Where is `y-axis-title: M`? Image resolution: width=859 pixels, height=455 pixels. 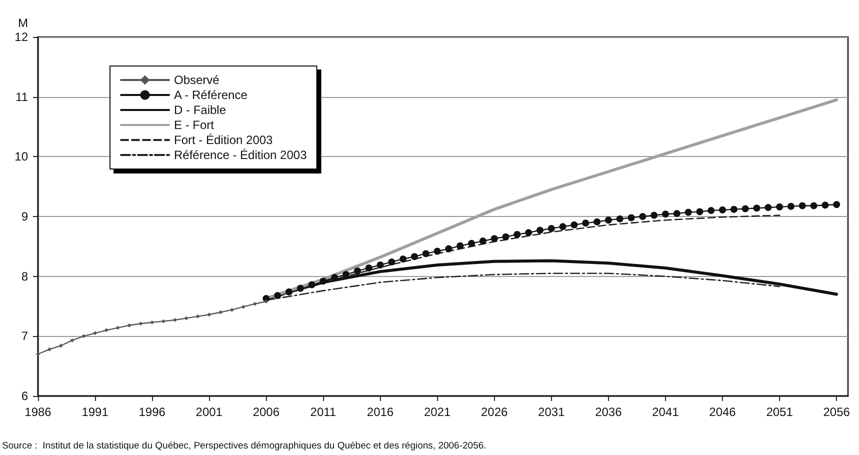 y-axis-title: M is located at coordinates (23, 23).